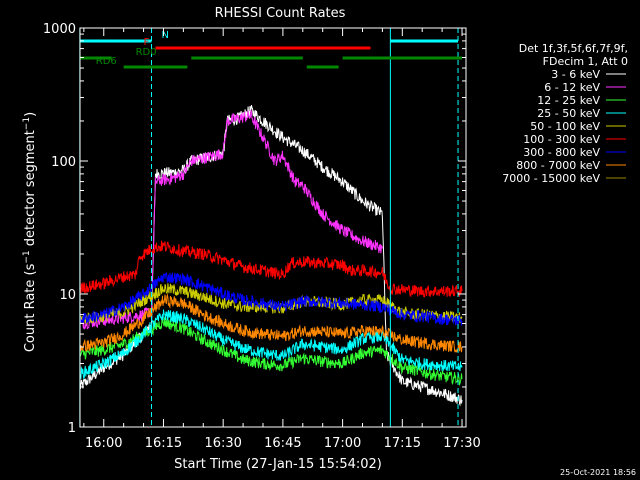 This screenshot has width=640, height=480. I want to click on y-tick-label: 100, so click(63, 162).